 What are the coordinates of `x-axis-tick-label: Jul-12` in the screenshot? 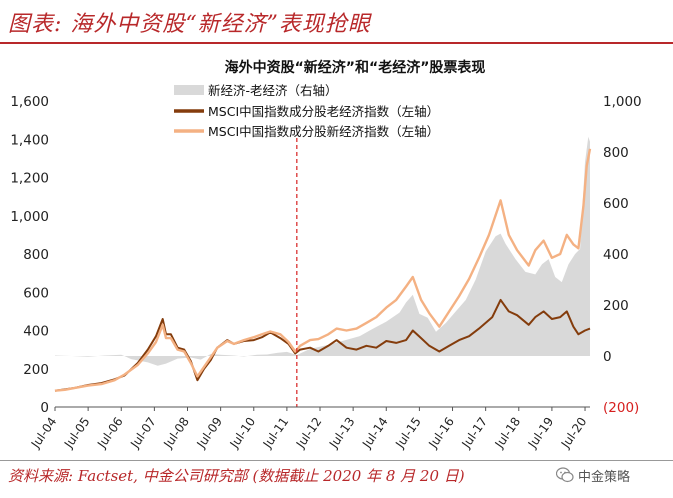 It's located at (309, 433).